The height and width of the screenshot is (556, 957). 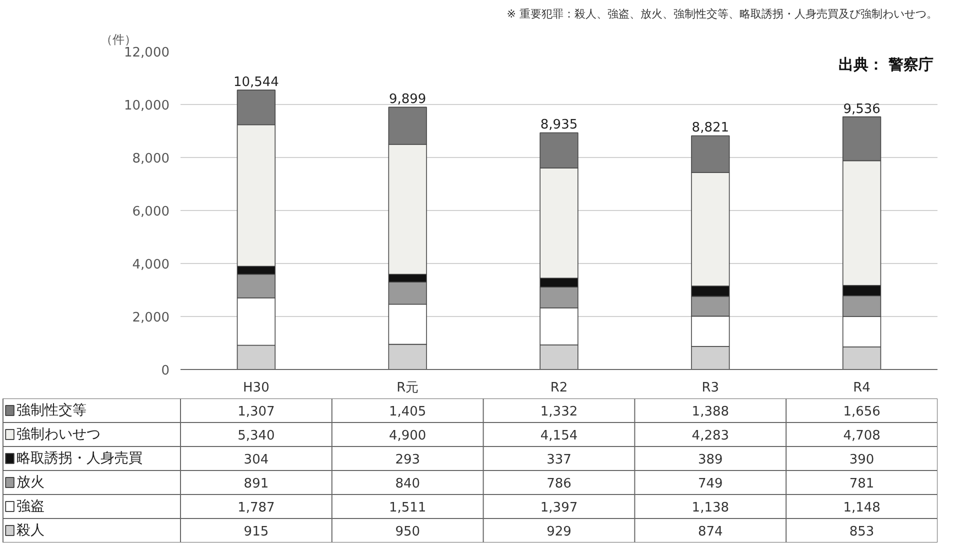 What do you see at coordinates (256, 82) in the screenshot?
I see `total-label: 10,544` at bounding box center [256, 82].